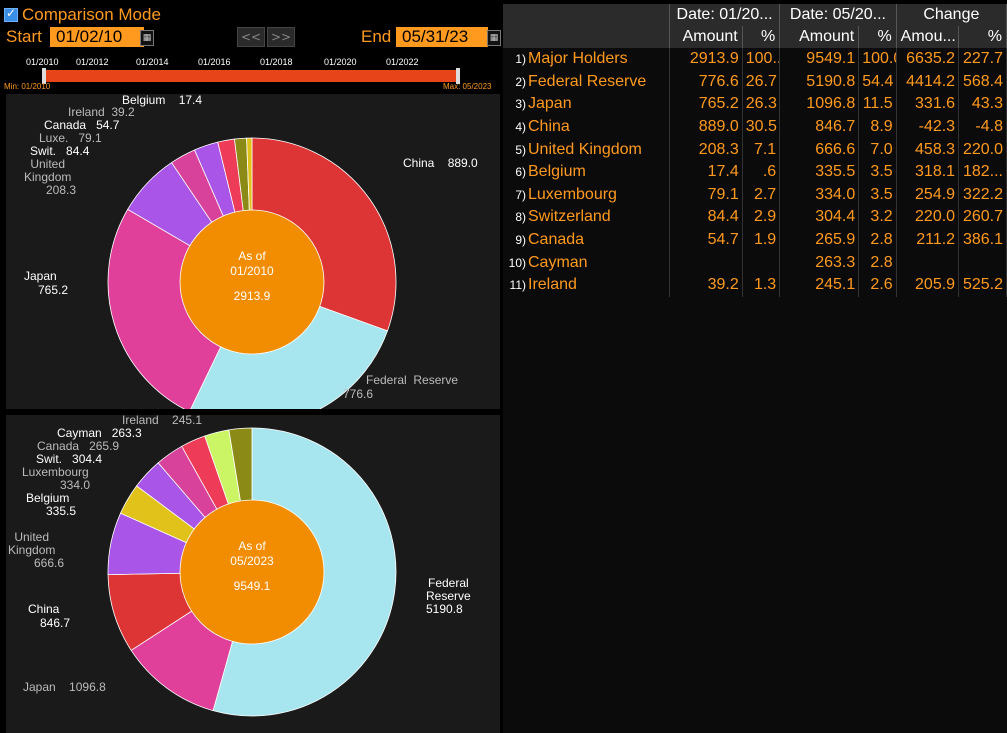  What do you see at coordinates (458, 76) in the screenshot?
I see `timeline-end-handle` at bounding box center [458, 76].